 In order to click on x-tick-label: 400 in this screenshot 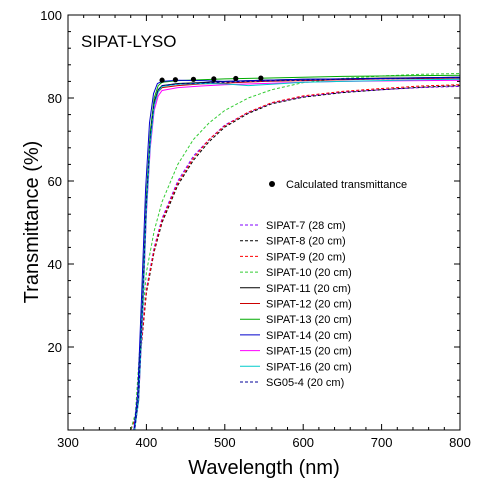, I will do `click(147, 442)`.